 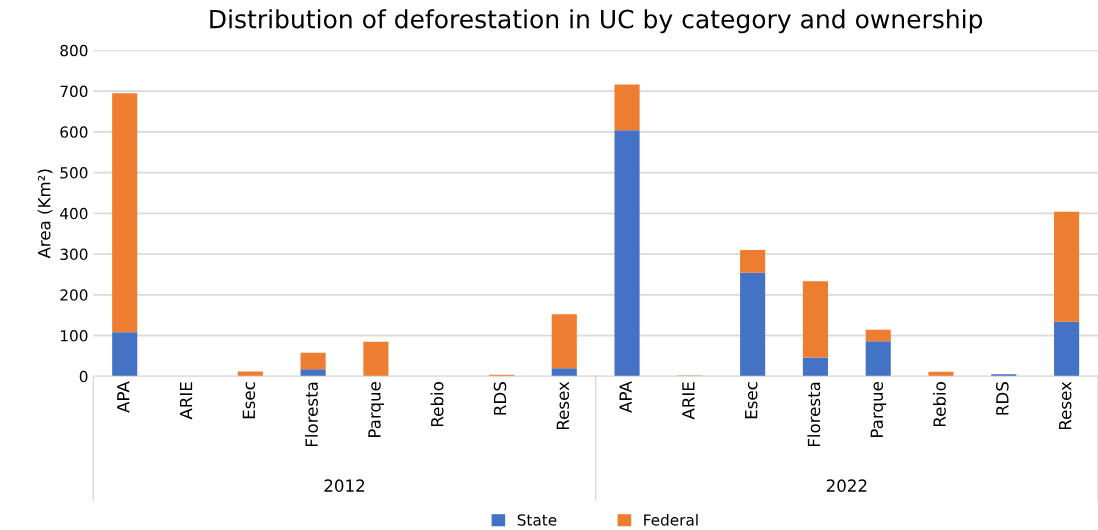 What do you see at coordinates (344, 485) in the screenshot?
I see `text: 2012` at bounding box center [344, 485].